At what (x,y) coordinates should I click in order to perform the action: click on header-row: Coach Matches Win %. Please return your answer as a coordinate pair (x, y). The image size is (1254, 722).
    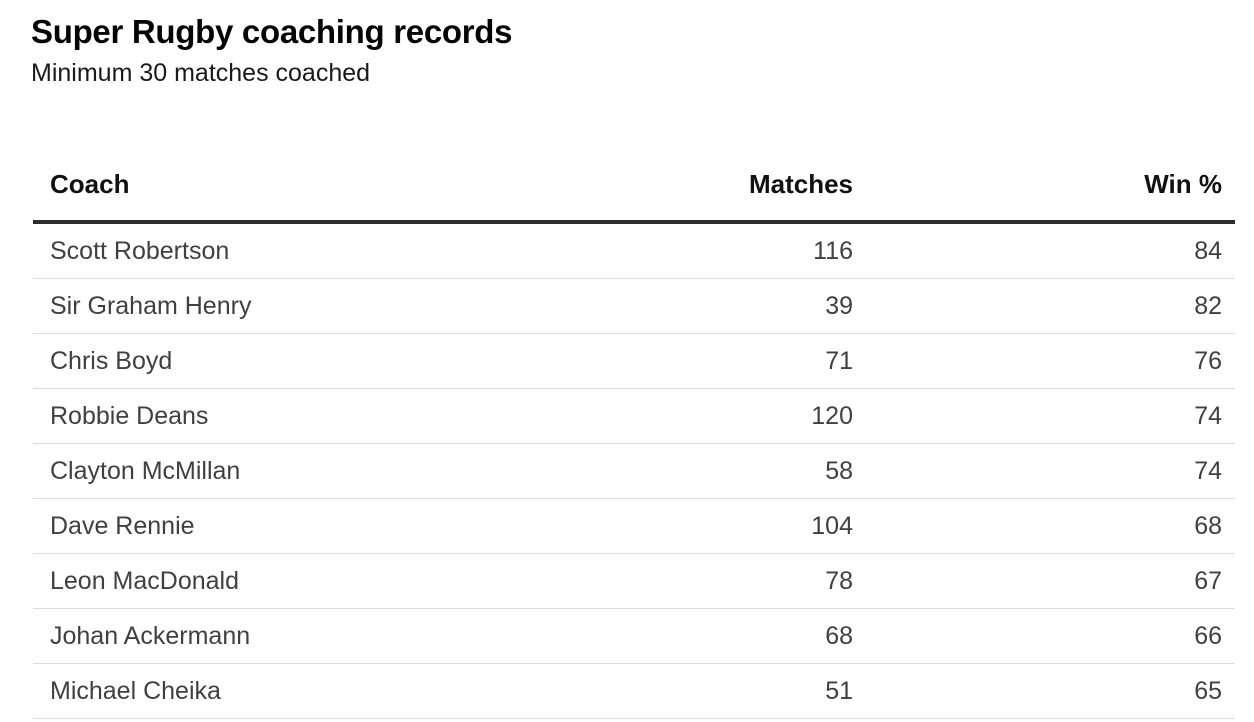
    Looking at the image, I should click on (634, 186).